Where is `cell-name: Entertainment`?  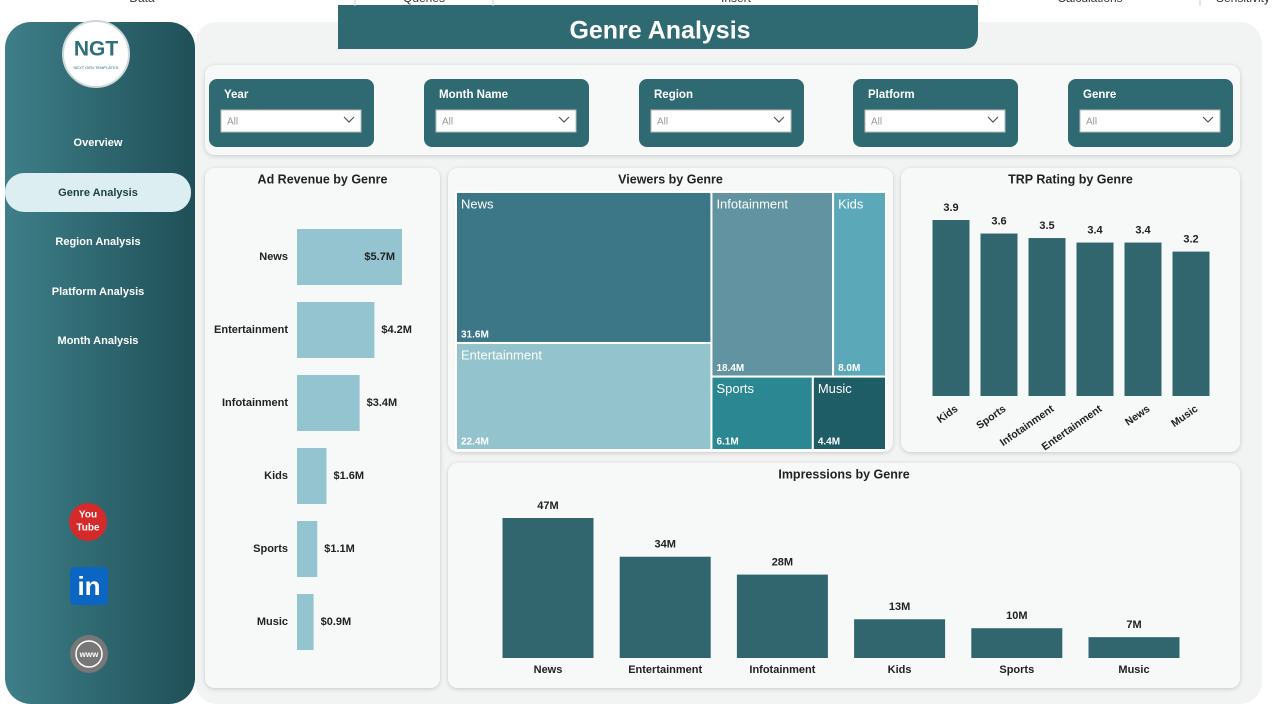
cell-name: Entertainment is located at coordinates (501, 354).